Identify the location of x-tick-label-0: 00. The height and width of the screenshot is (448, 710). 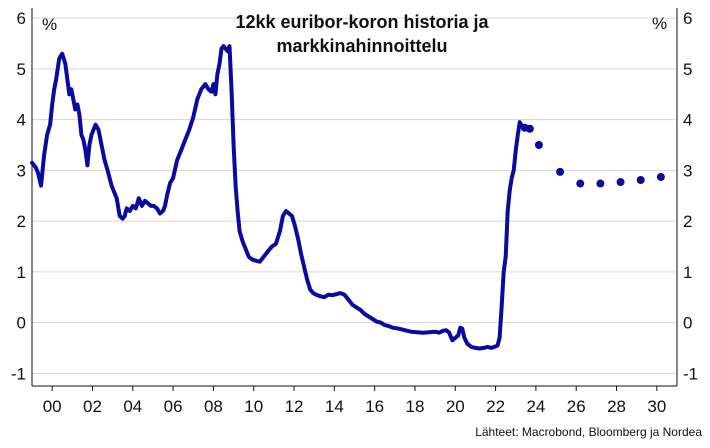
(52, 406).